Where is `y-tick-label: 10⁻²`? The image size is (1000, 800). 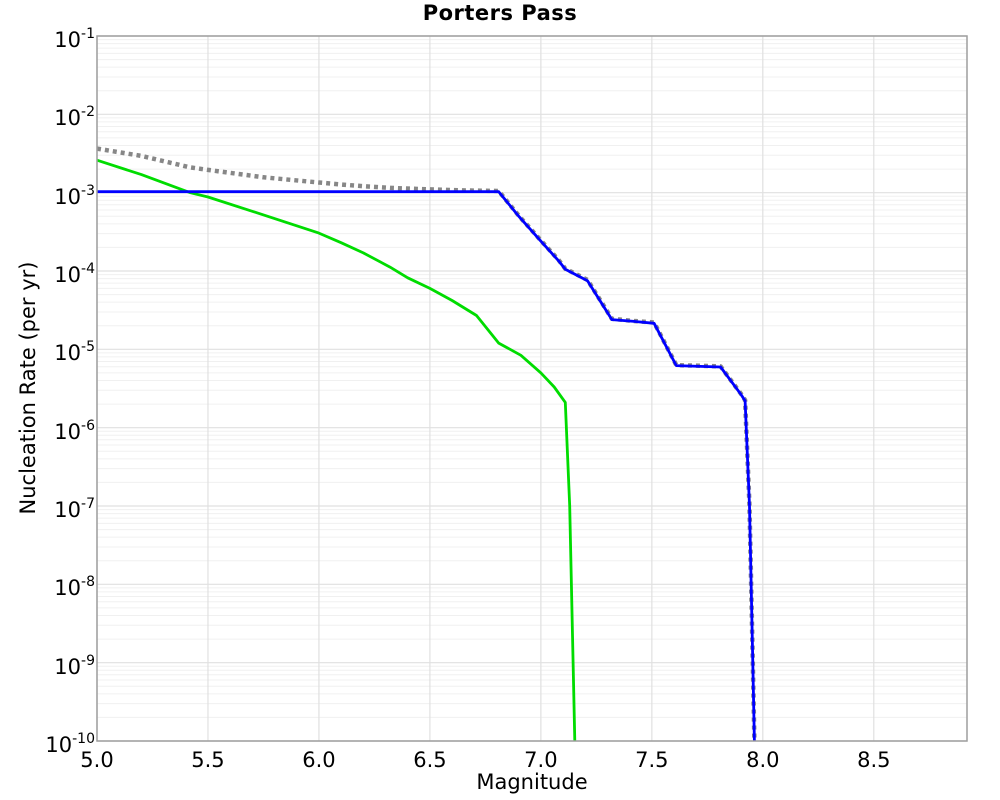
y-tick-label: 10⁻² is located at coordinates (74, 117).